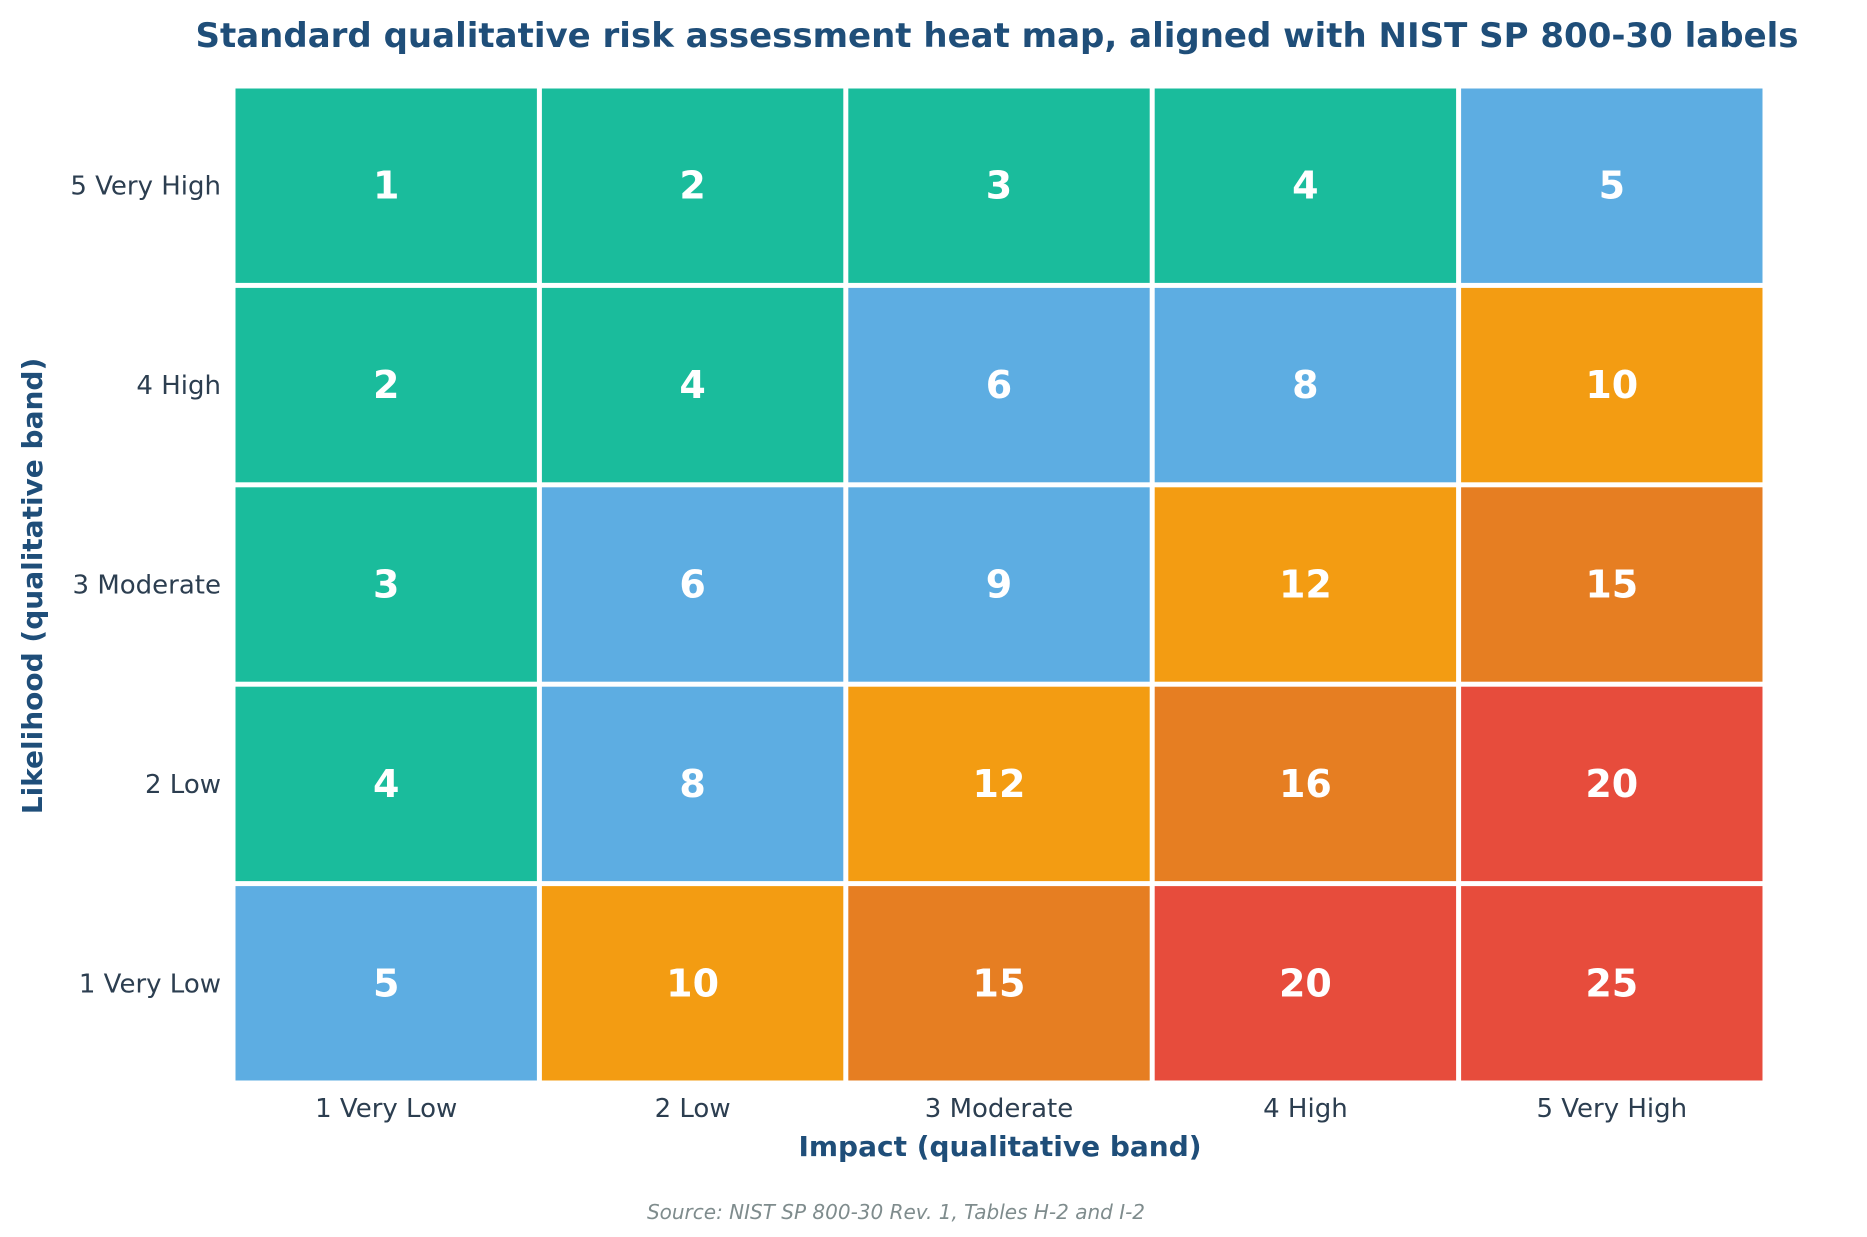 The height and width of the screenshot is (1237, 1867). Describe the element at coordinates (693, 1109) in the screenshot. I see `x-tick-label: 2 Low` at that location.